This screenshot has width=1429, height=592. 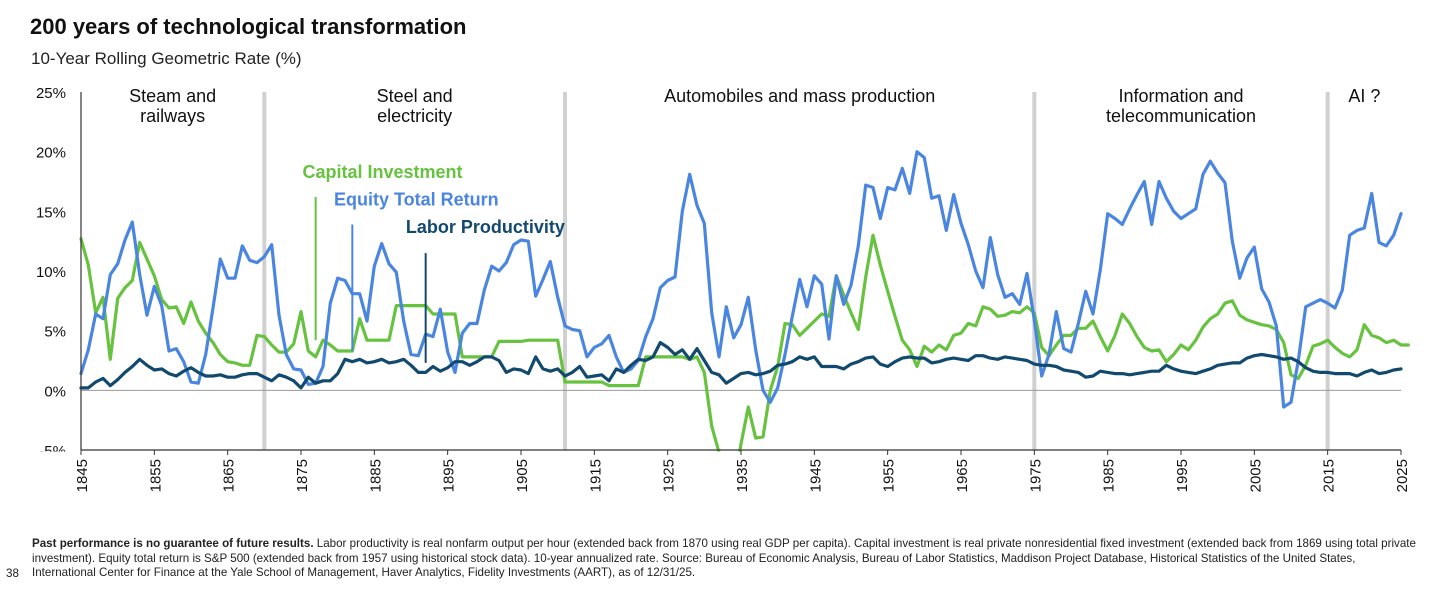 What do you see at coordinates (485, 227) in the screenshot?
I see `series-label: Labor Productivity` at bounding box center [485, 227].